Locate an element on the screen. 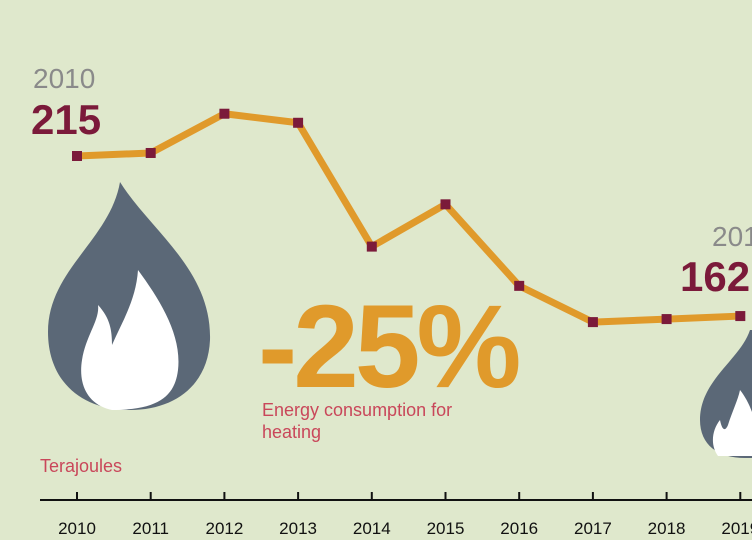  unit-label: Terajoules is located at coordinates (81, 466).